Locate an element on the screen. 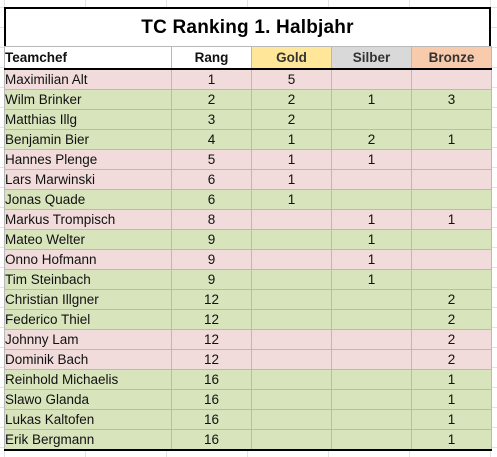  rang-cell: 8 is located at coordinates (211, 219).